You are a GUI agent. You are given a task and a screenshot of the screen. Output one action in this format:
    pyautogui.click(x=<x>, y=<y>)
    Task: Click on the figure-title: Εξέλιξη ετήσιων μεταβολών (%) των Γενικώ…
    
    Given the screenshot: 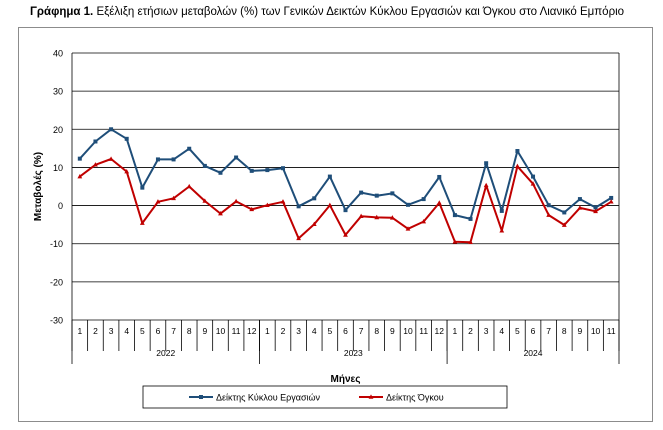 What is the action you would take?
    pyautogui.click(x=360, y=12)
    